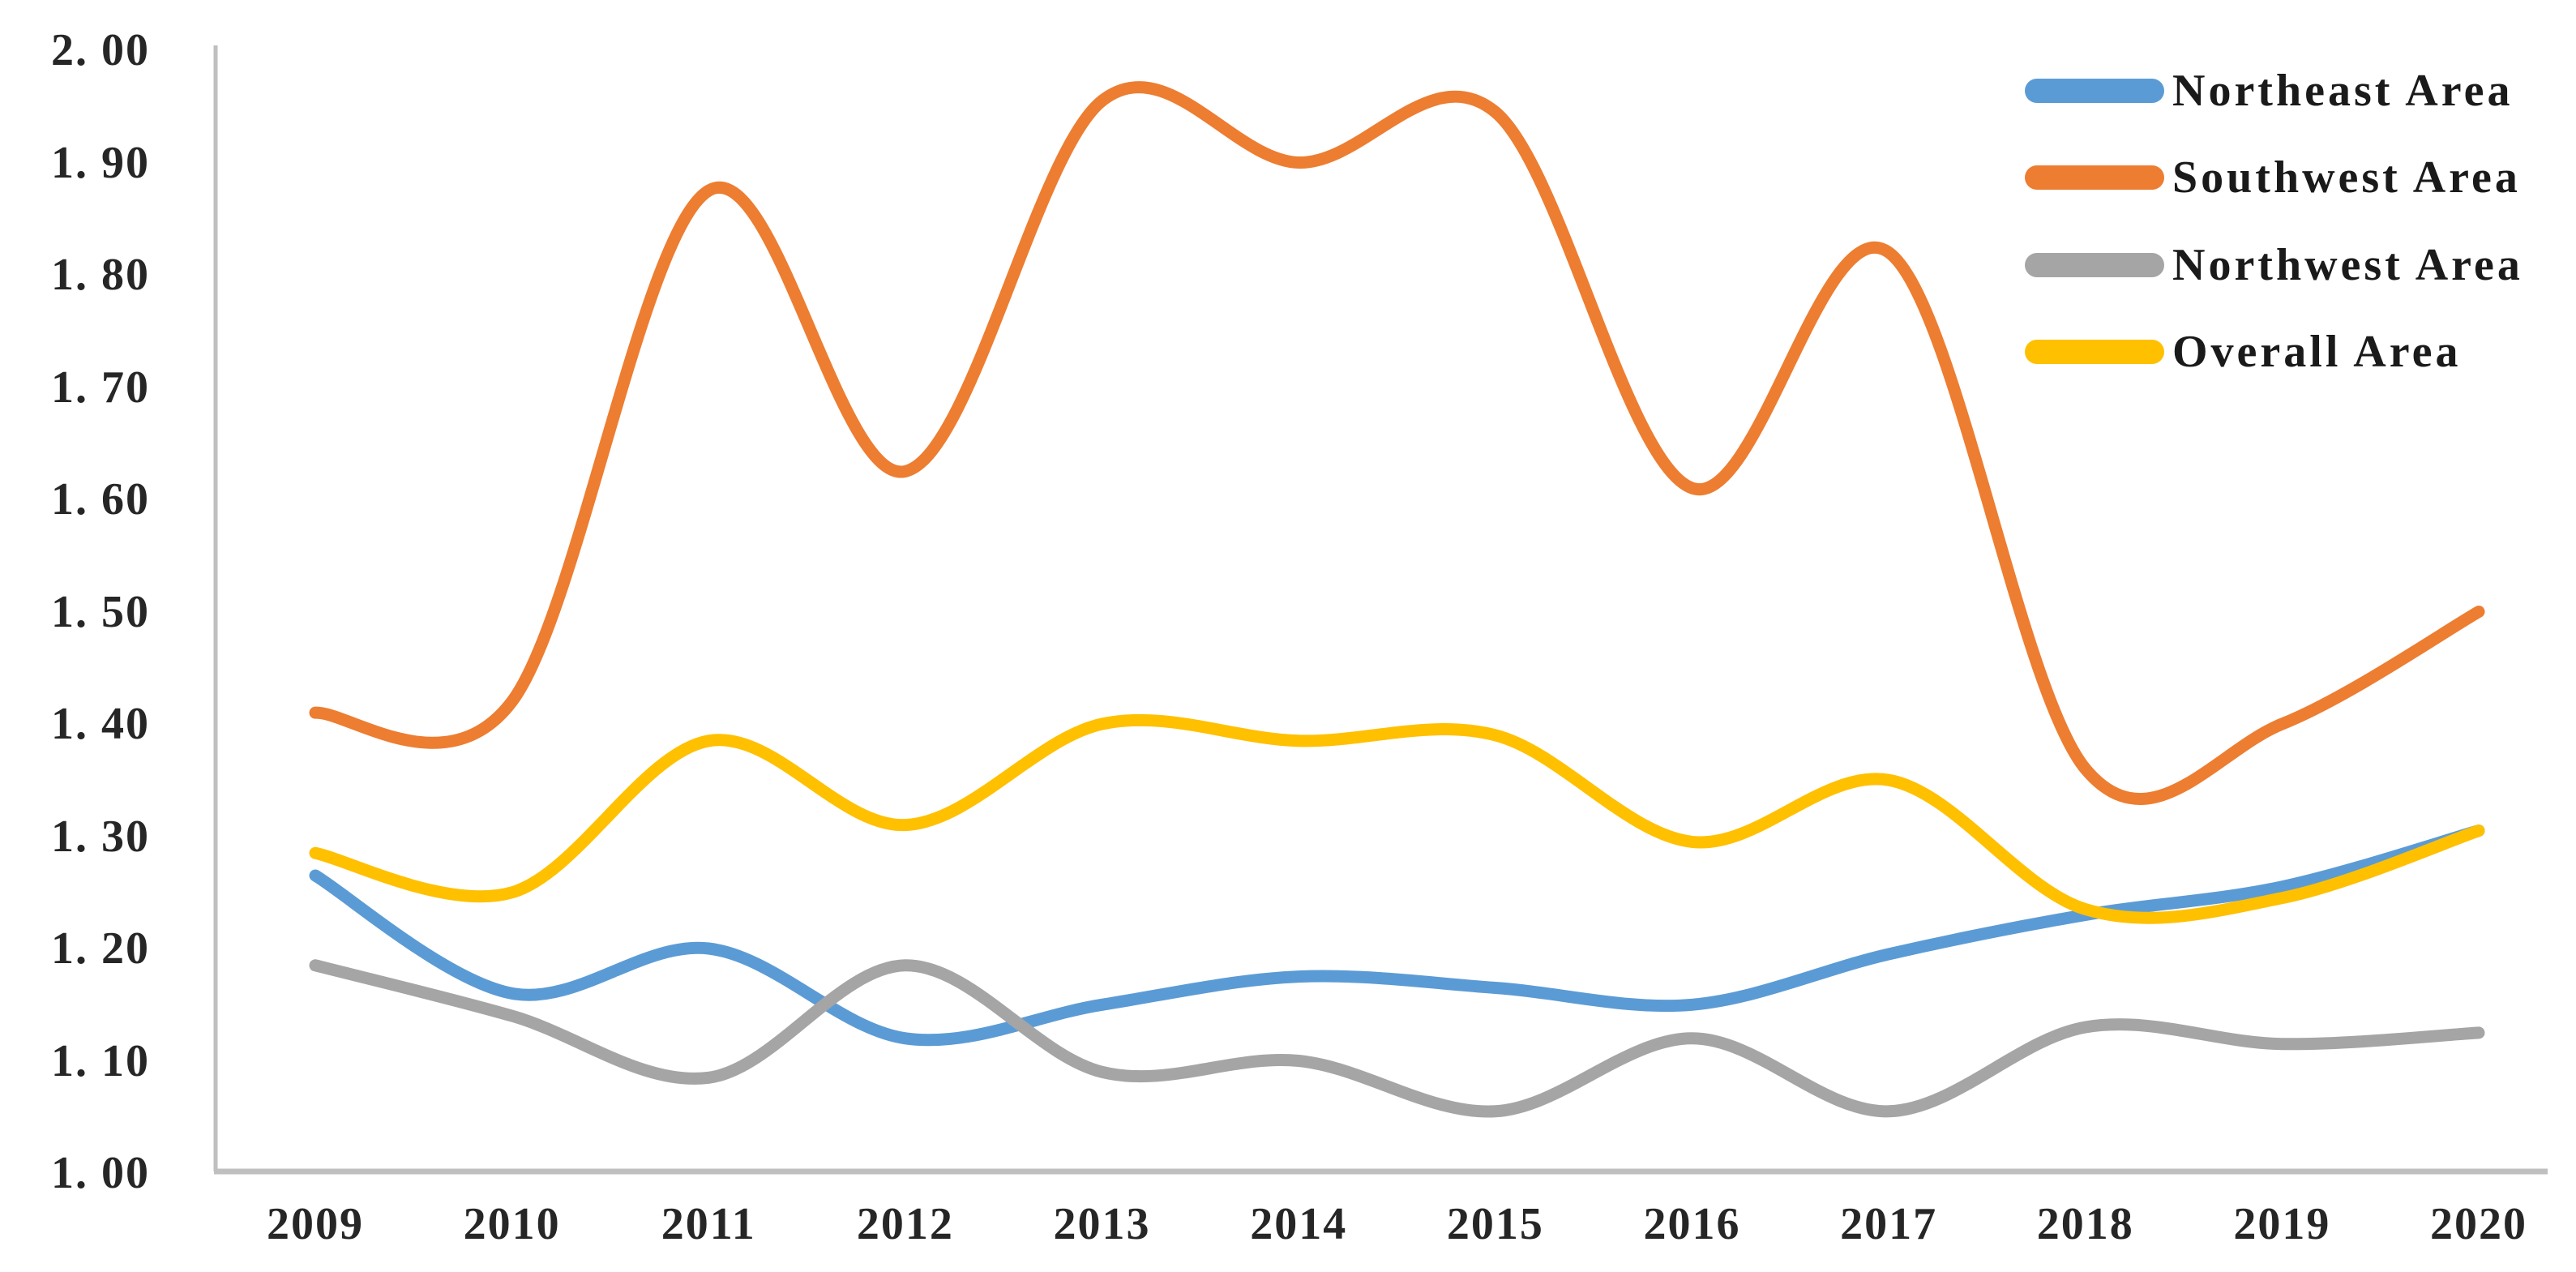  I want to click on legend-label: Northeast Area, so click(2343, 91).